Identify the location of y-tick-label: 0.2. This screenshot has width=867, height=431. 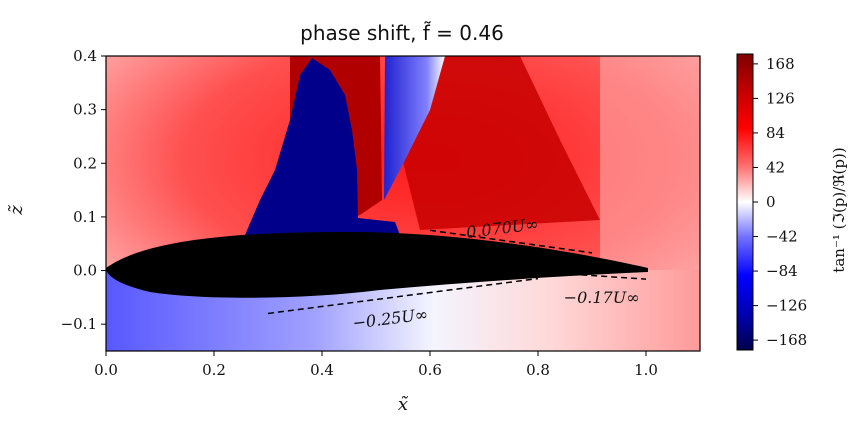
(85, 163).